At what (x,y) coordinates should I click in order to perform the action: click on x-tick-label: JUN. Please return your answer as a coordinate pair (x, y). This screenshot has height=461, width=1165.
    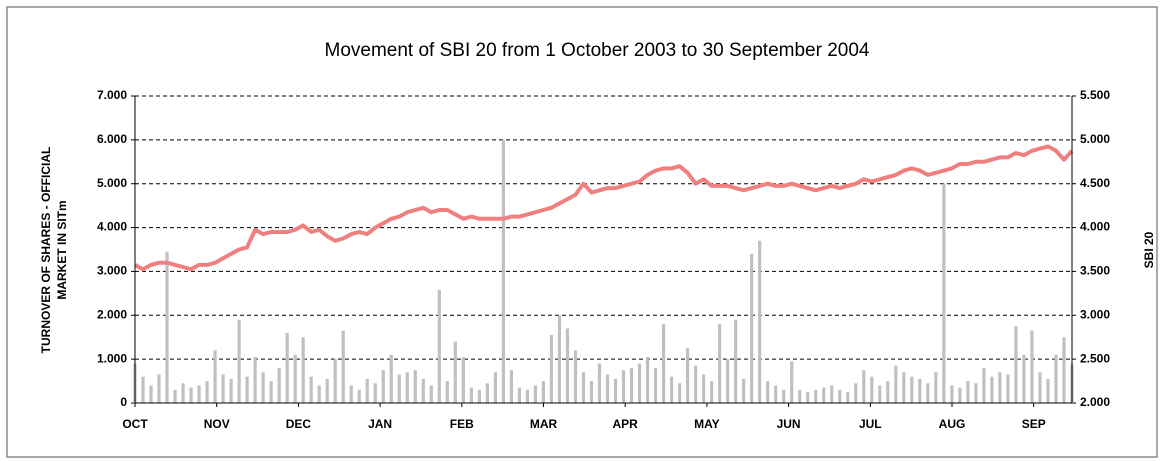
    Looking at the image, I should click on (789, 424).